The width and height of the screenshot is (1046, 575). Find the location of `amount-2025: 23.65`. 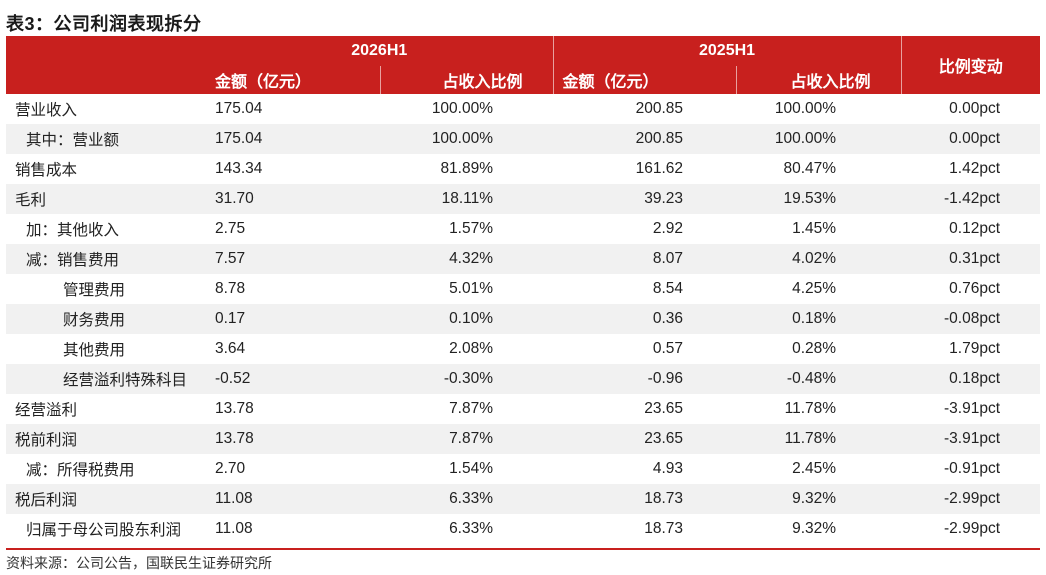

amount-2025: 23.65 is located at coordinates (645, 409).